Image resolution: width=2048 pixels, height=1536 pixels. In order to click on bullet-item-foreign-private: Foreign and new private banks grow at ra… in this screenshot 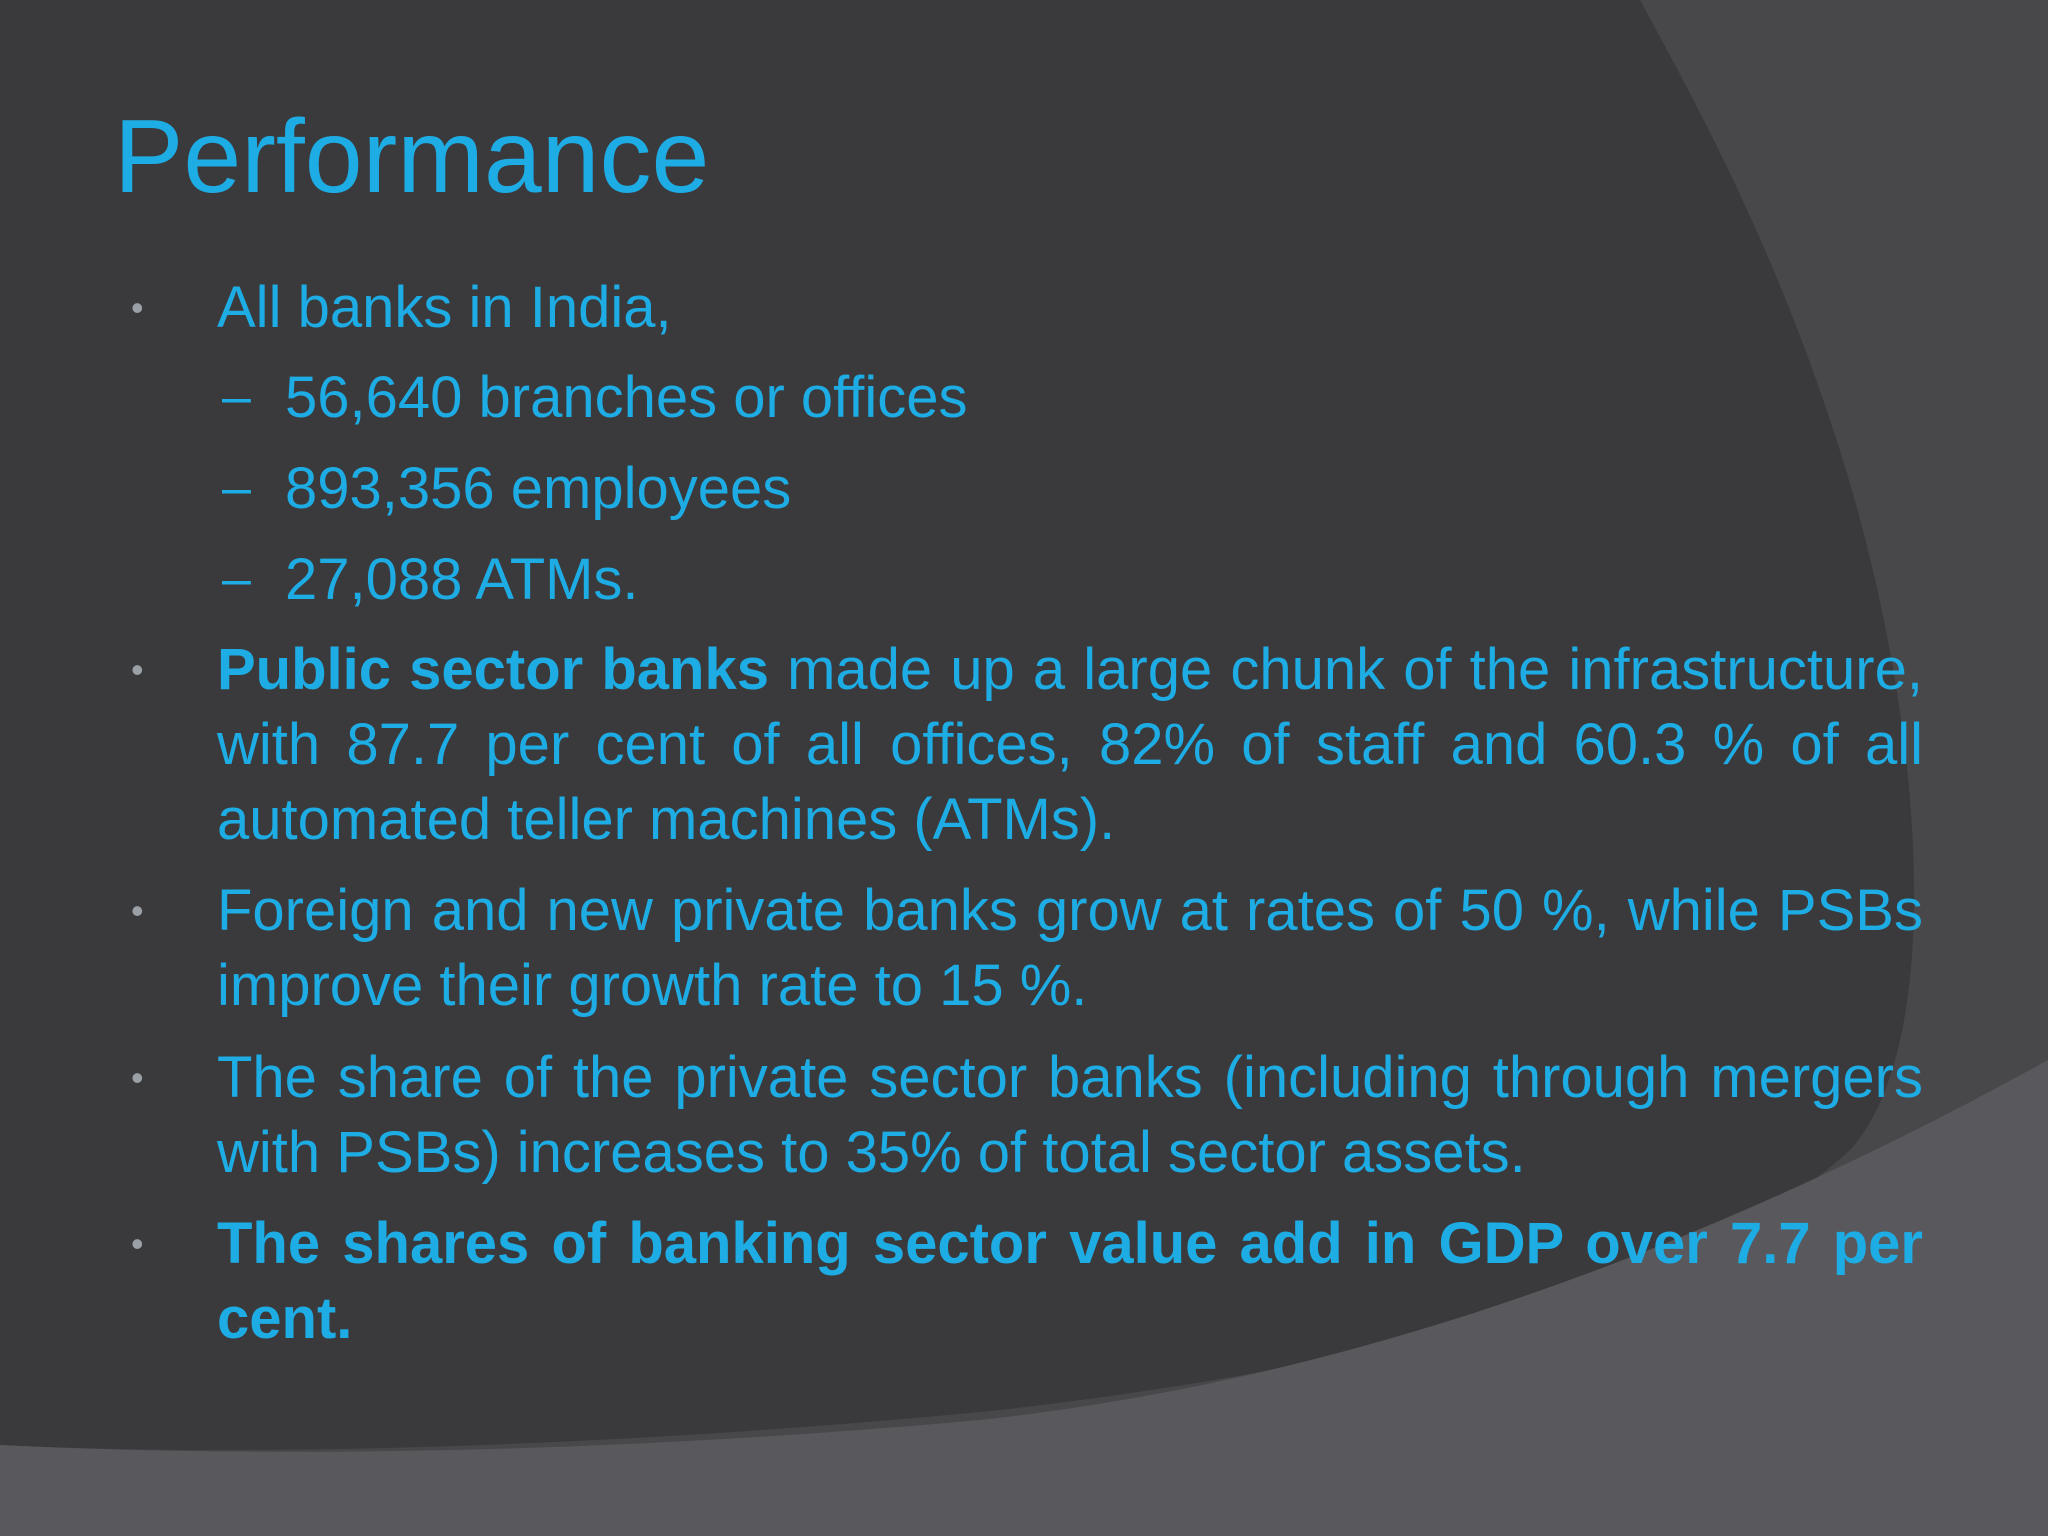, I will do `click(1070, 948)`.